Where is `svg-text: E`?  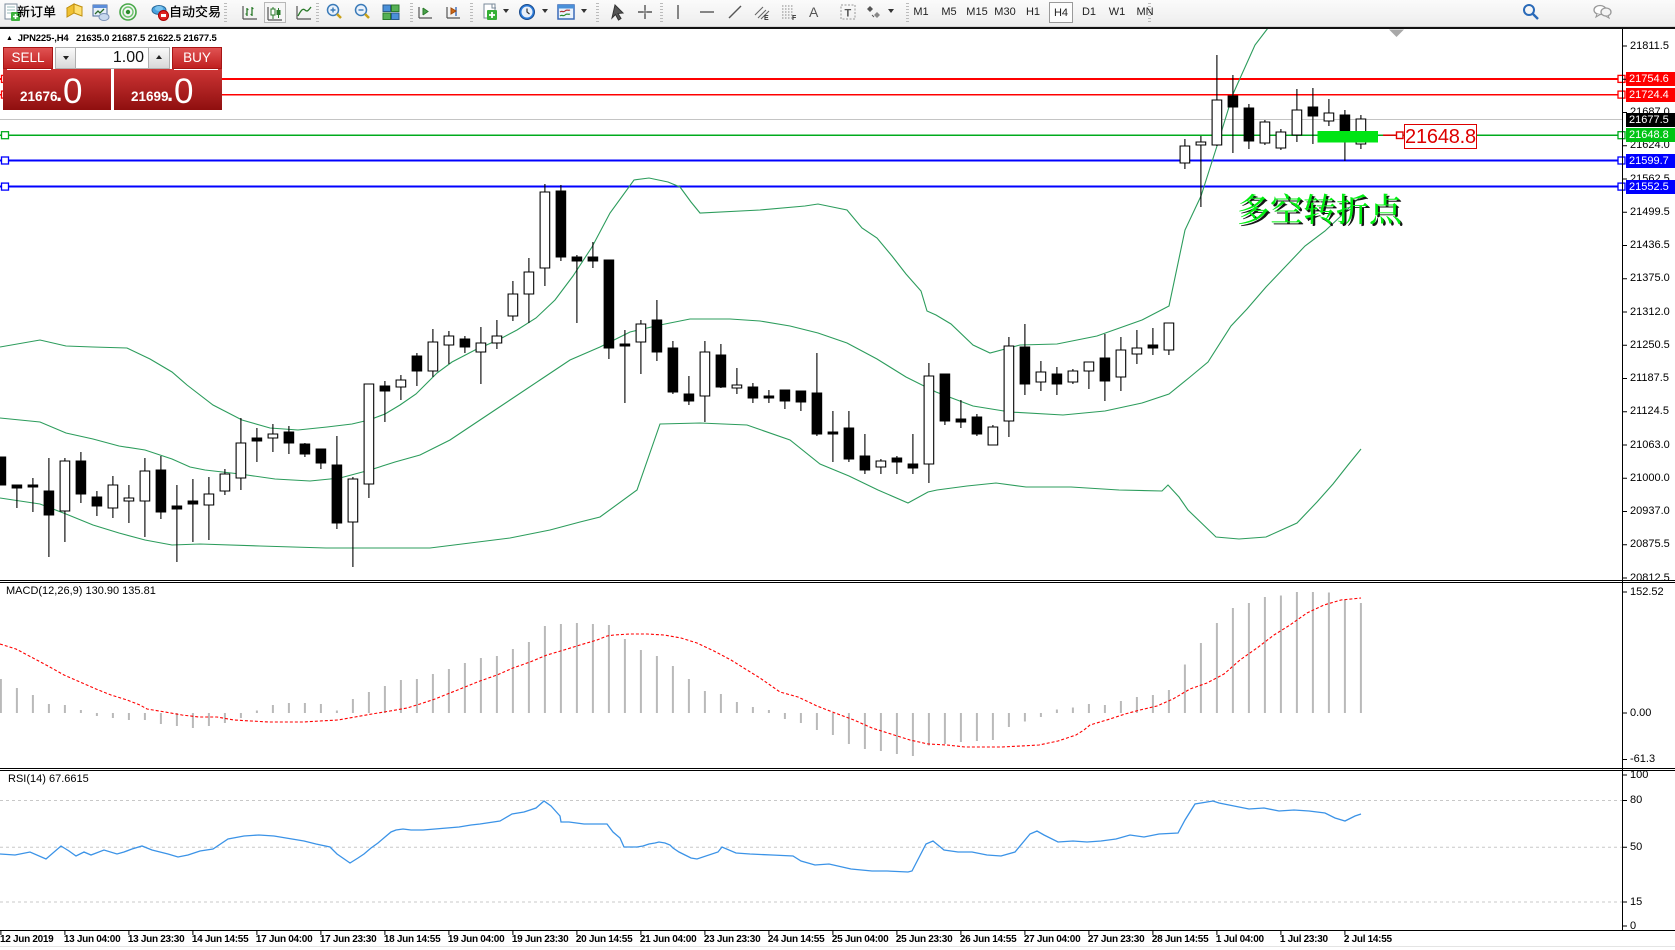 svg-text: E is located at coordinates (766, 18).